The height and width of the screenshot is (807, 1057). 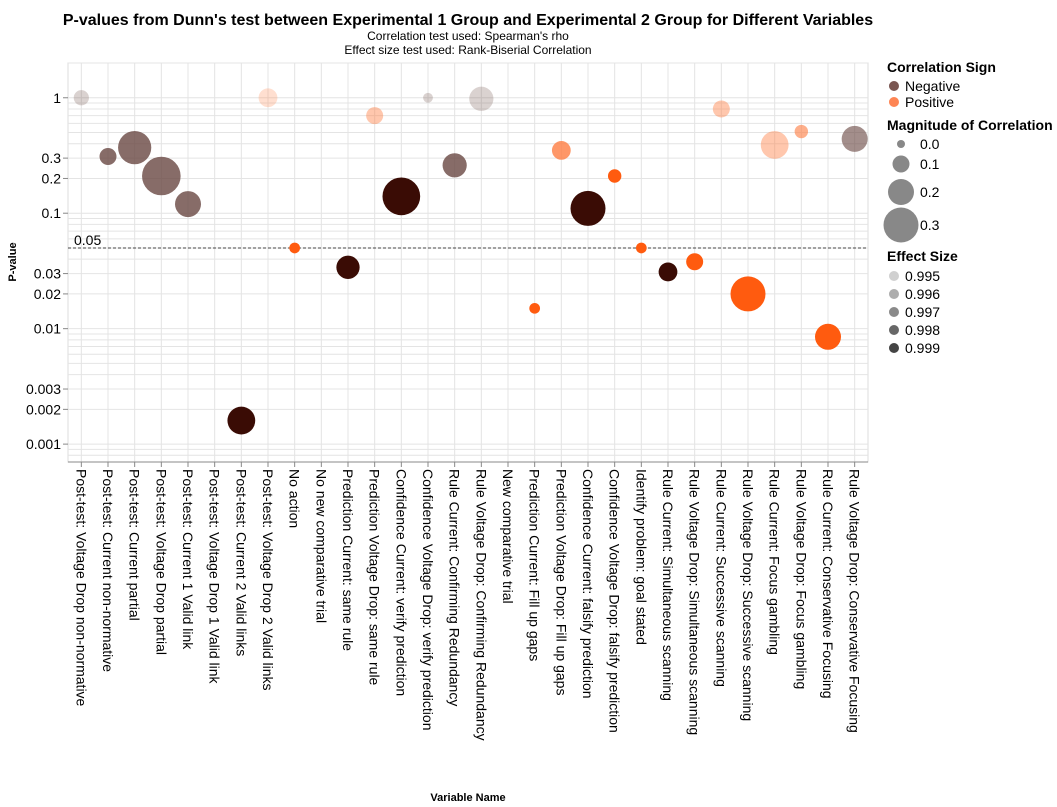 I want to click on legend-sign-title: Correlation Sign, so click(x=941, y=67).